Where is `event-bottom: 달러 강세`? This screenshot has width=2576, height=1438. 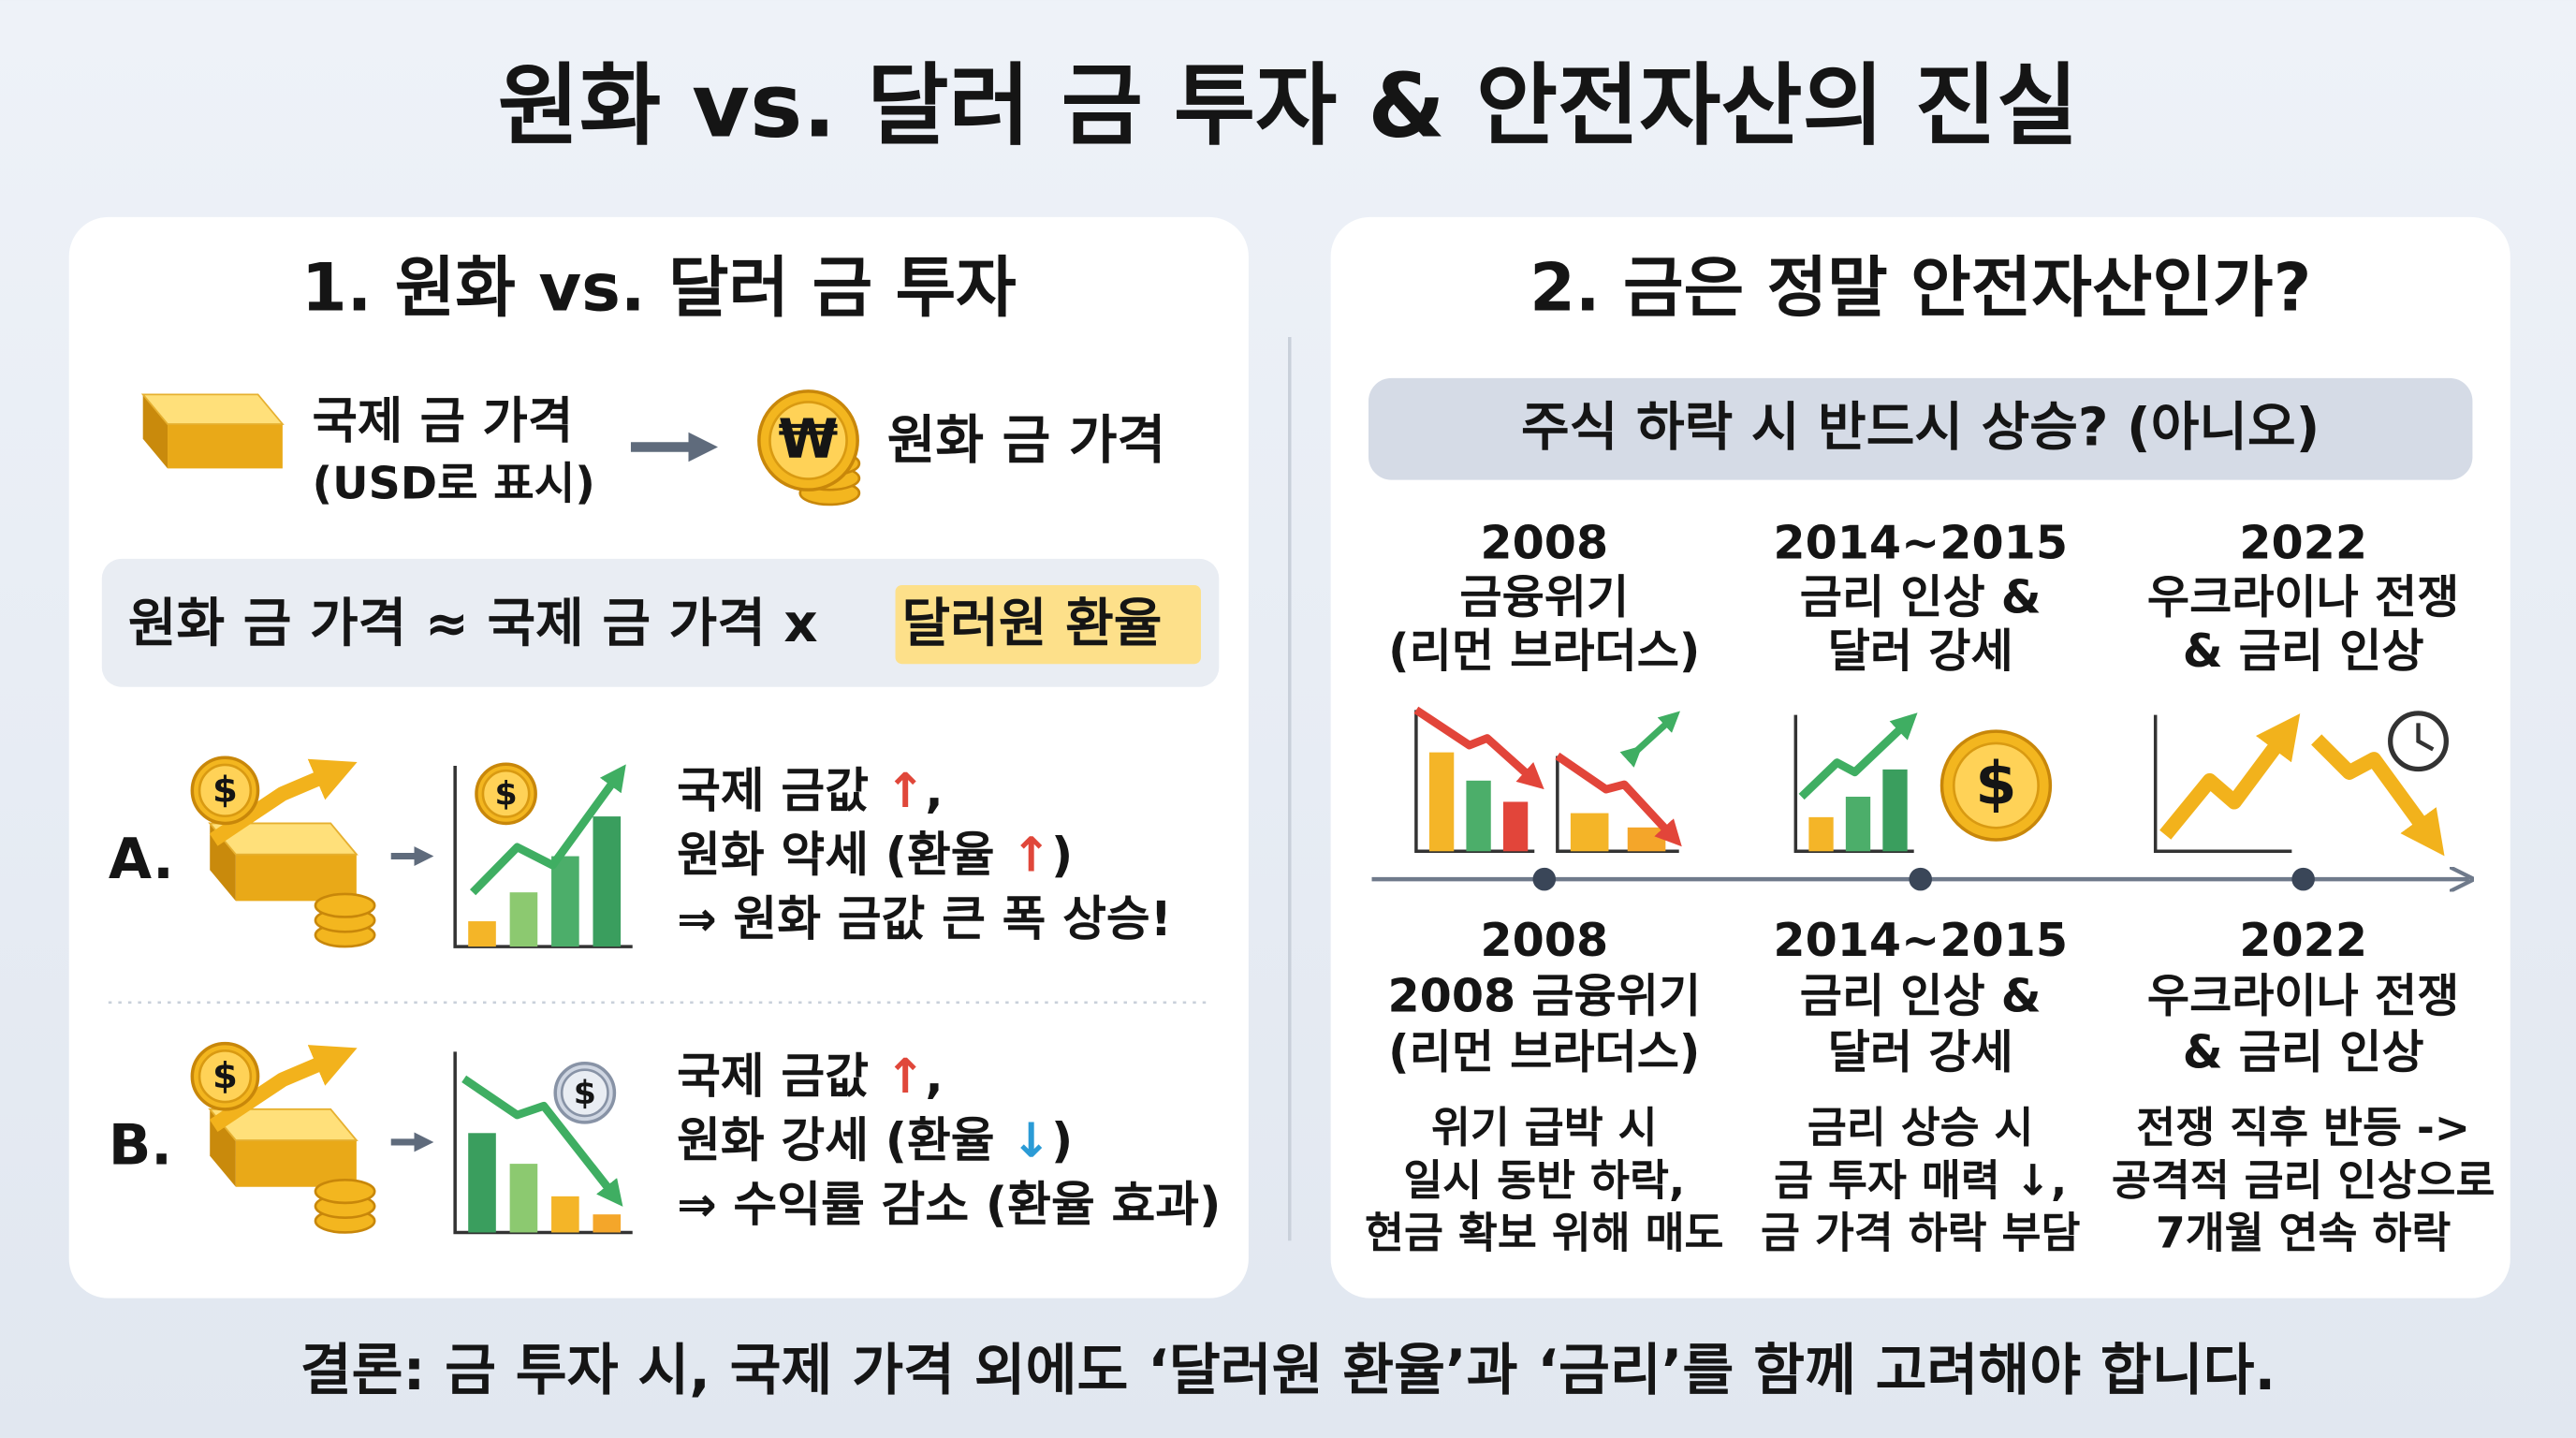
event-bottom: 달러 강세 is located at coordinates (1920, 1051).